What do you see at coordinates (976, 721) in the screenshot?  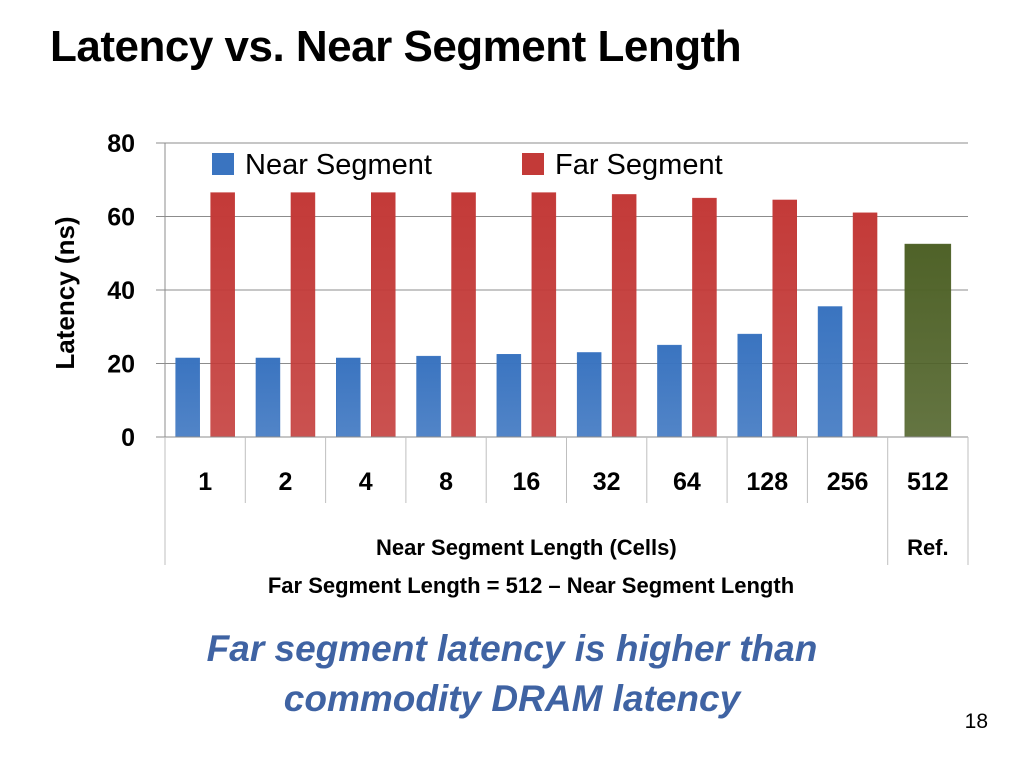 I see `slide-number: 18` at bounding box center [976, 721].